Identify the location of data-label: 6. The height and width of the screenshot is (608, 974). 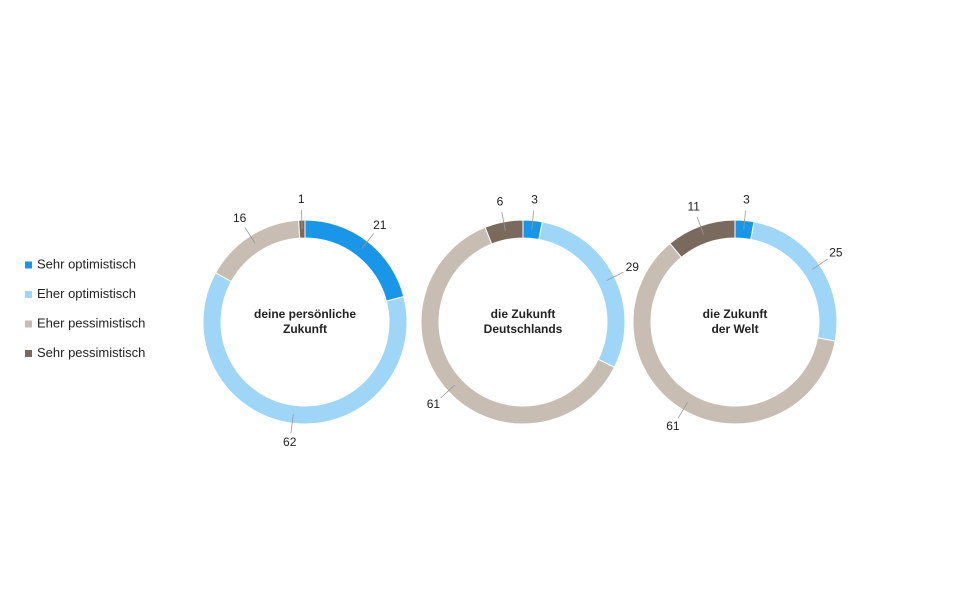
(500, 201).